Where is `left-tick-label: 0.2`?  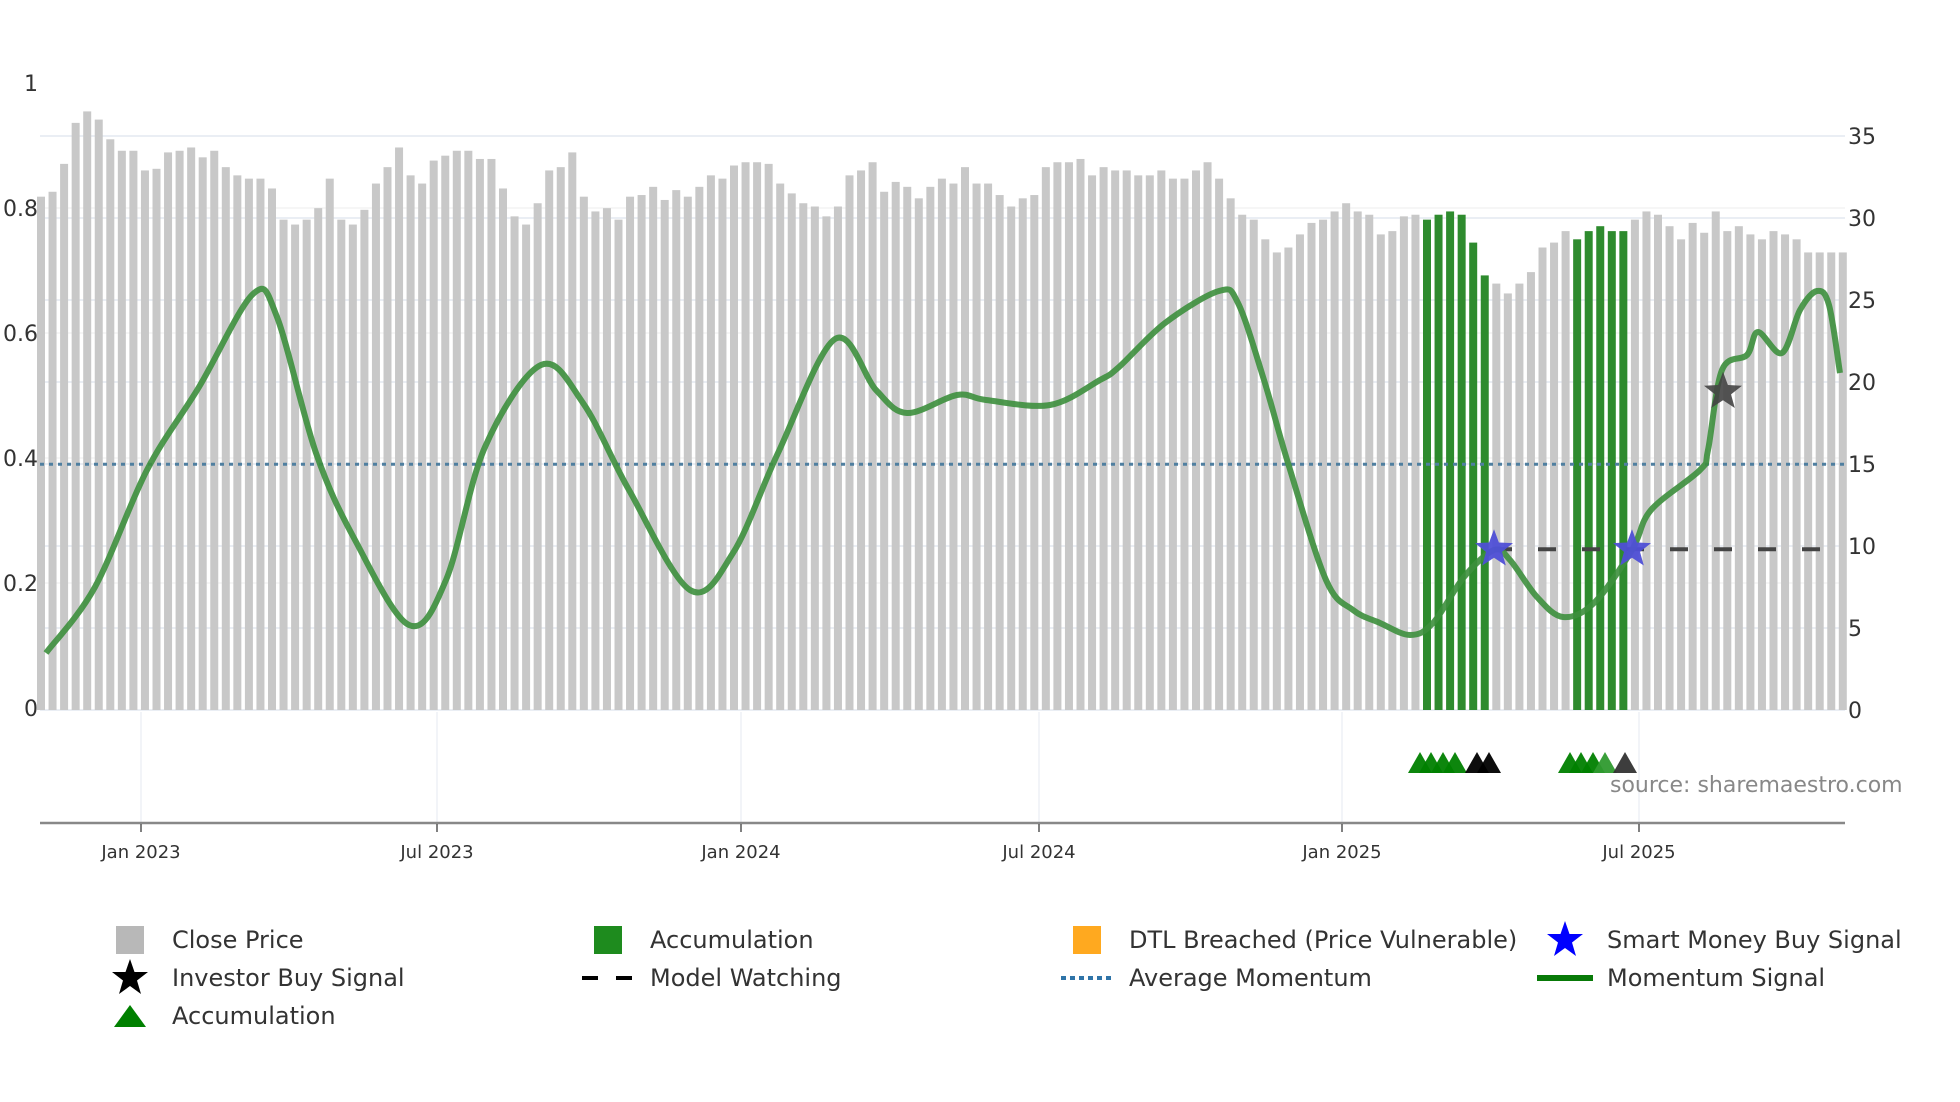 left-tick-label: 0.2 is located at coordinates (20, 584).